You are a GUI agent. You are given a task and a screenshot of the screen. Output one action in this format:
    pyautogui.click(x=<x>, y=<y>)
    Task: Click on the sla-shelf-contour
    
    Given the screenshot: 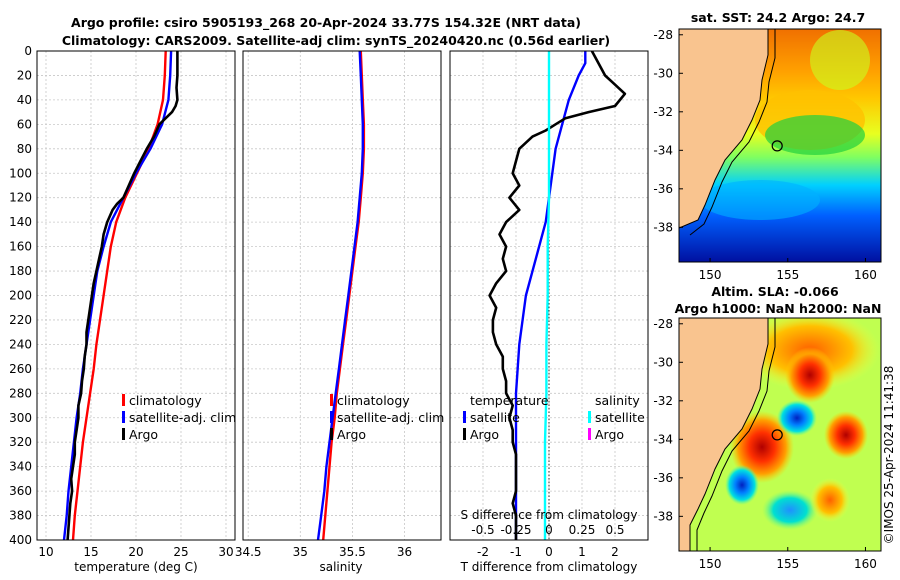 What is the action you would take?
    pyautogui.click(x=736, y=434)
    